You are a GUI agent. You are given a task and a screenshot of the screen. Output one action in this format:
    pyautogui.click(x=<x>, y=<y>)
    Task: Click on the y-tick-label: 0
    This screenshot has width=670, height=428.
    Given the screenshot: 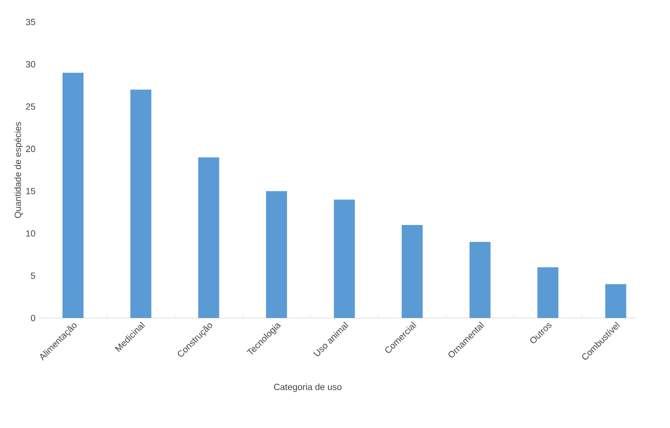 What is the action you would take?
    pyautogui.click(x=33, y=318)
    